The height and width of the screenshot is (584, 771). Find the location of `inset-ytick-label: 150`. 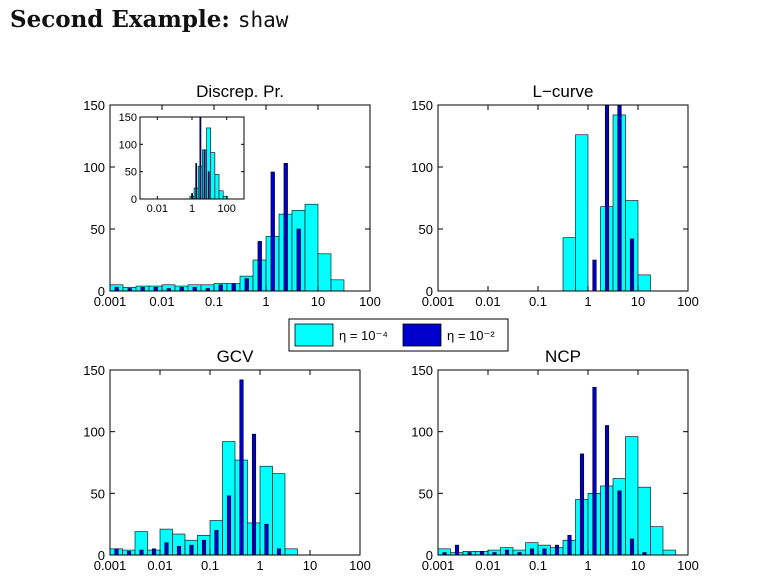

inset-ytick-label: 150 is located at coordinates (128, 118).